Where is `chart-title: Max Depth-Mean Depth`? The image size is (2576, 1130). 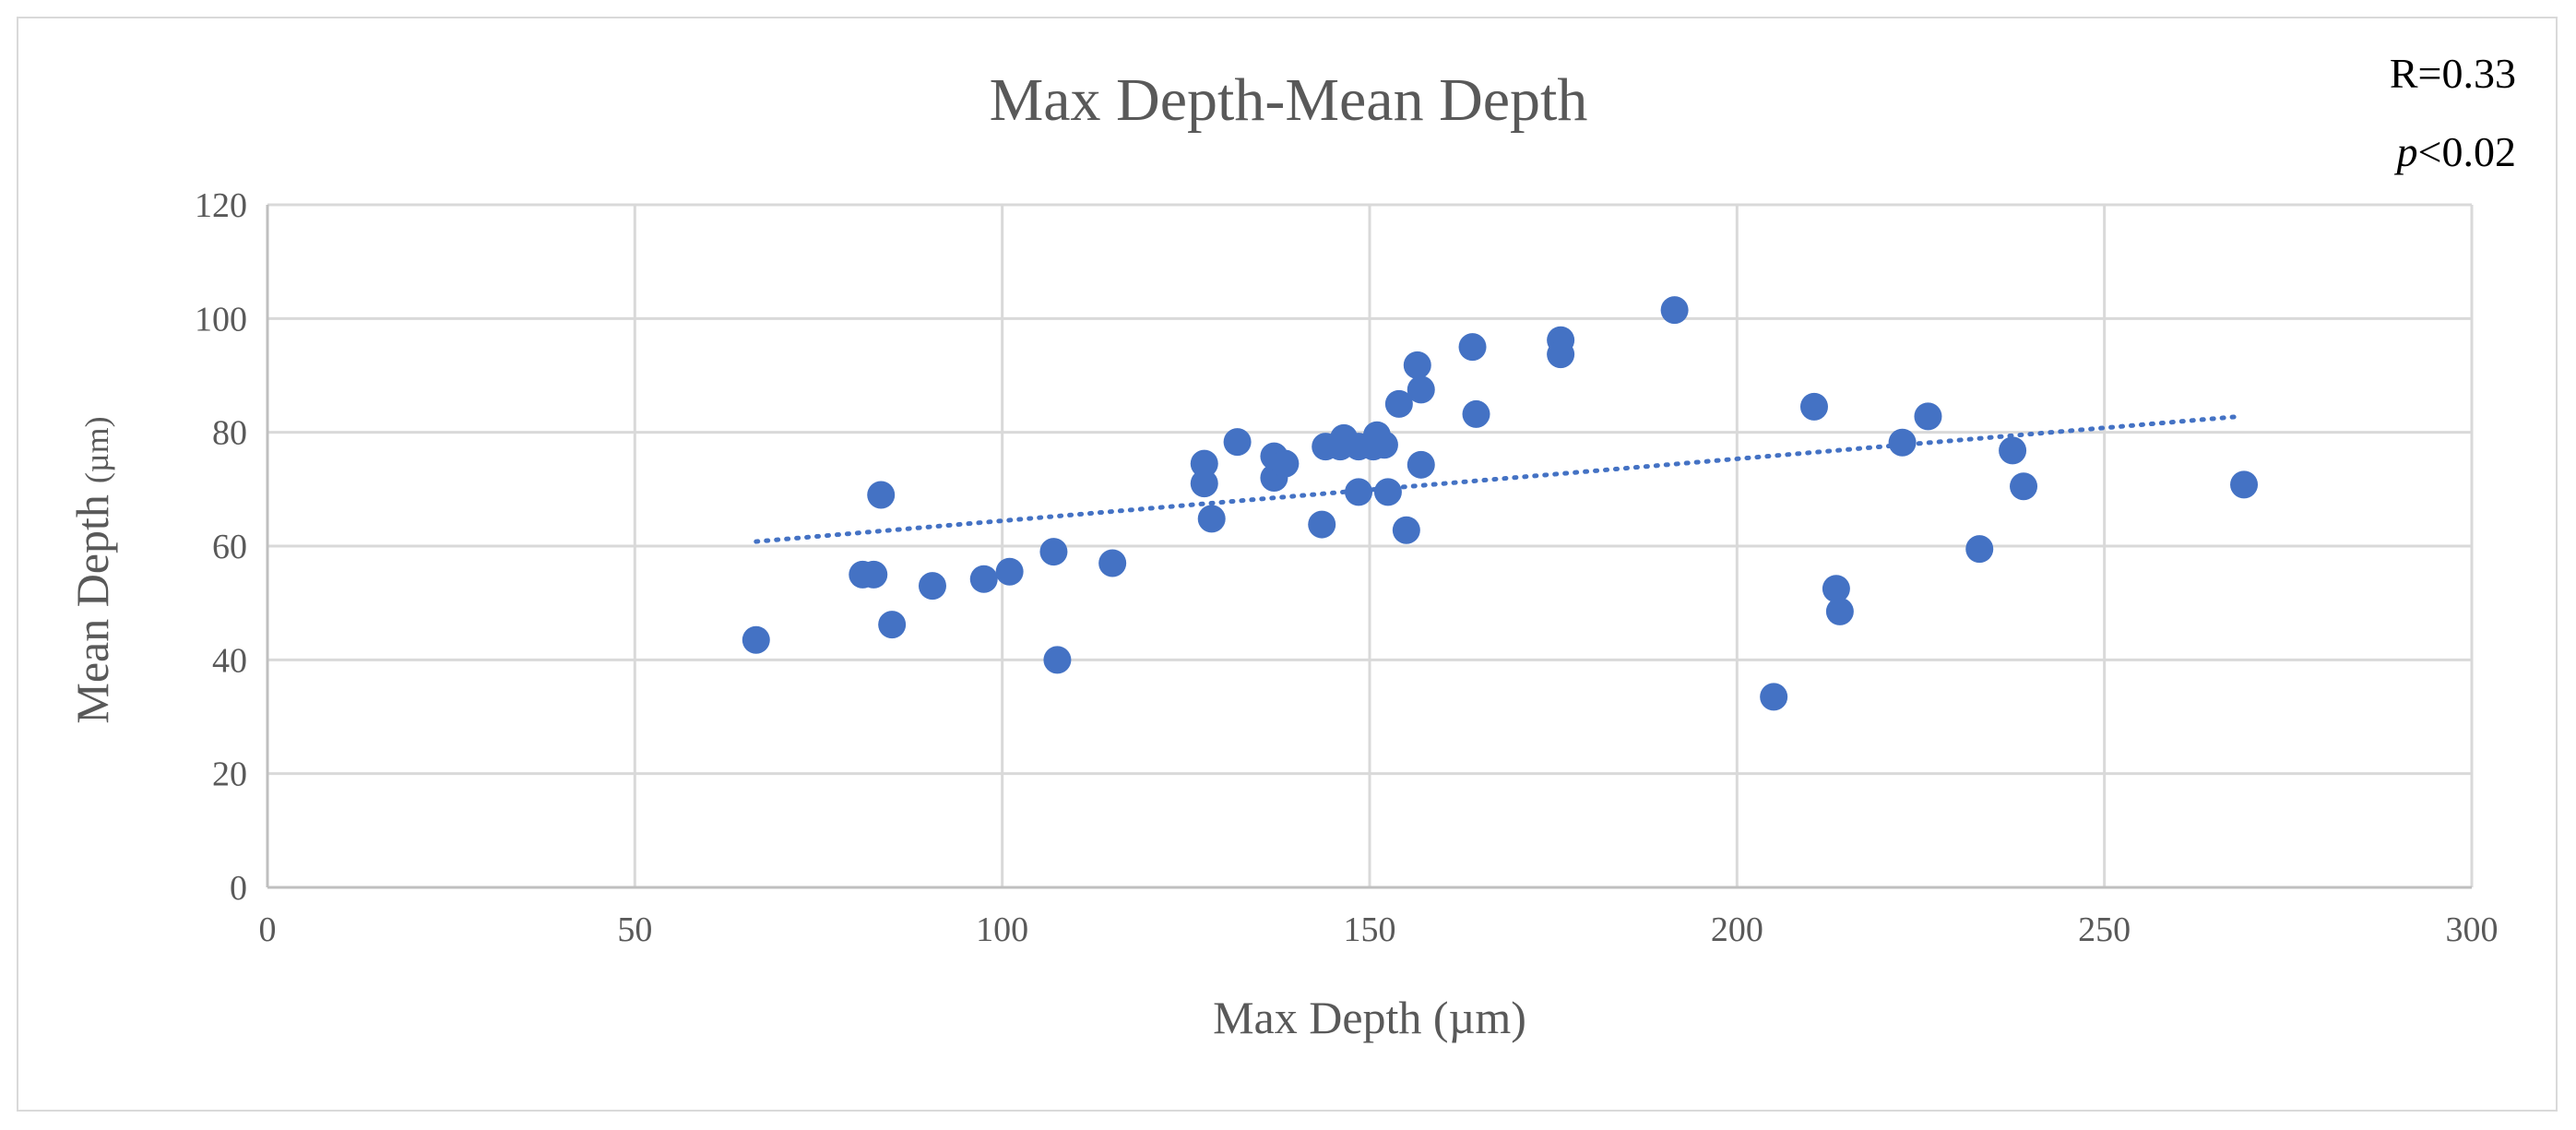 chart-title: Max Depth-Mean Depth is located at coordinates (1289, 100).